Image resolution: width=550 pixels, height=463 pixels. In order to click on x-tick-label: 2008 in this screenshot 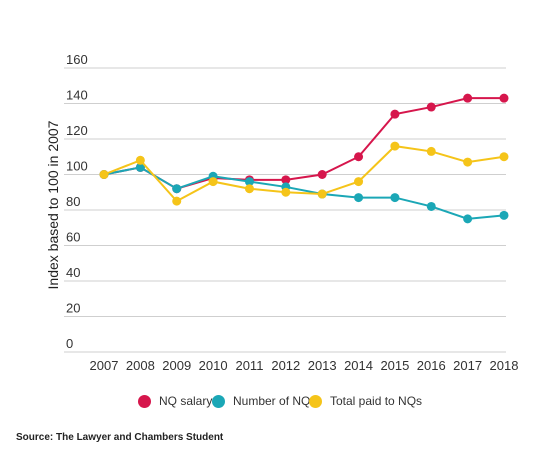, I will do `click(140, 365)`.